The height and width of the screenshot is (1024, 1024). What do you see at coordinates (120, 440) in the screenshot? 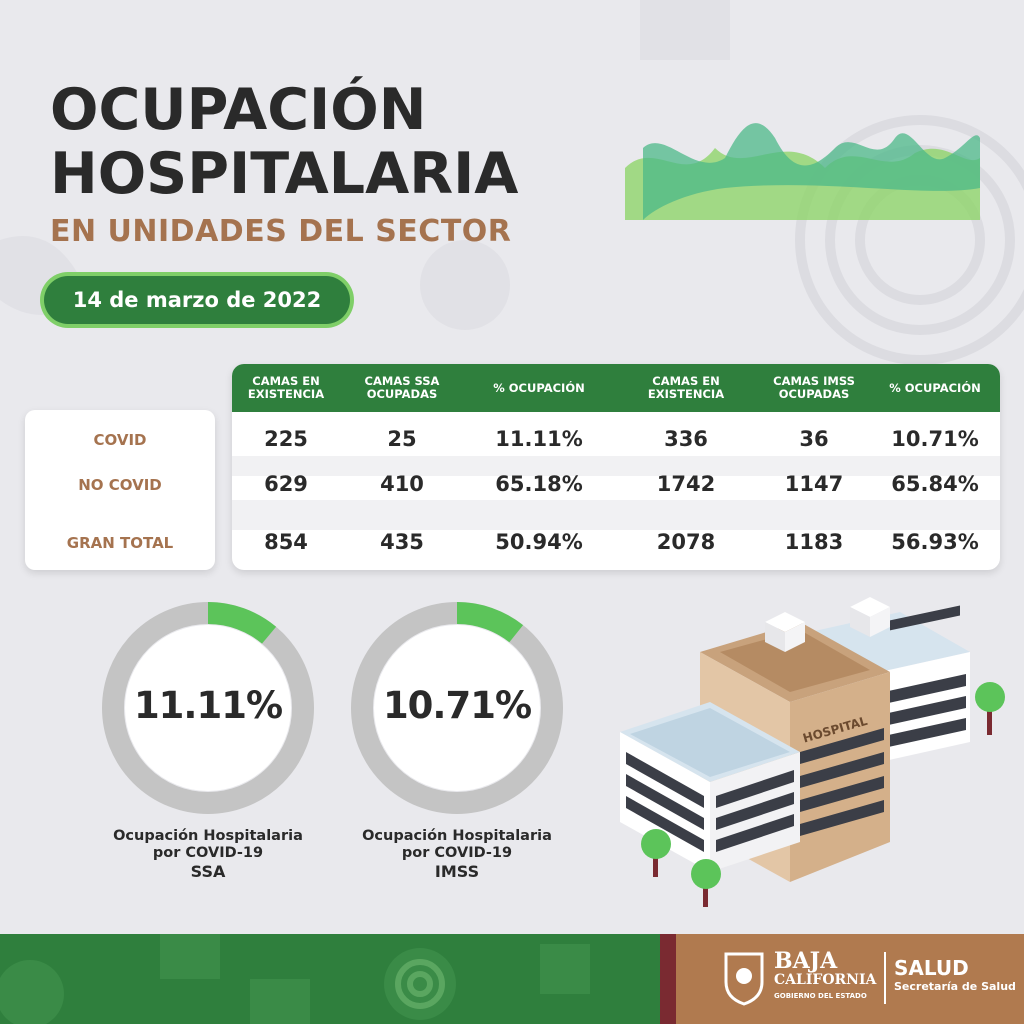
I see `row-label-covid: COVID` at bounding box center [120, 440].